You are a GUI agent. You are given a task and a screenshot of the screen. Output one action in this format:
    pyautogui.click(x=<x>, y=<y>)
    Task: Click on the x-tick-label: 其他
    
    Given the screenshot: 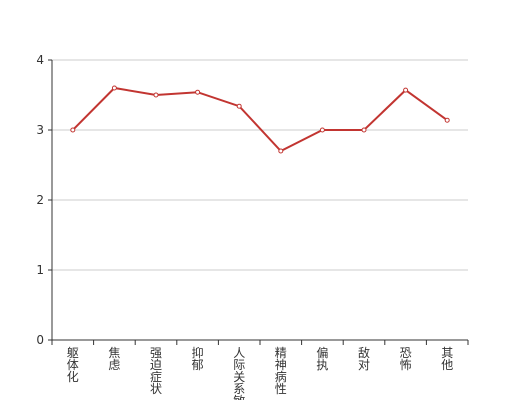 What is the action you would take?
    pyautogui.click(x=447, y=359)
    